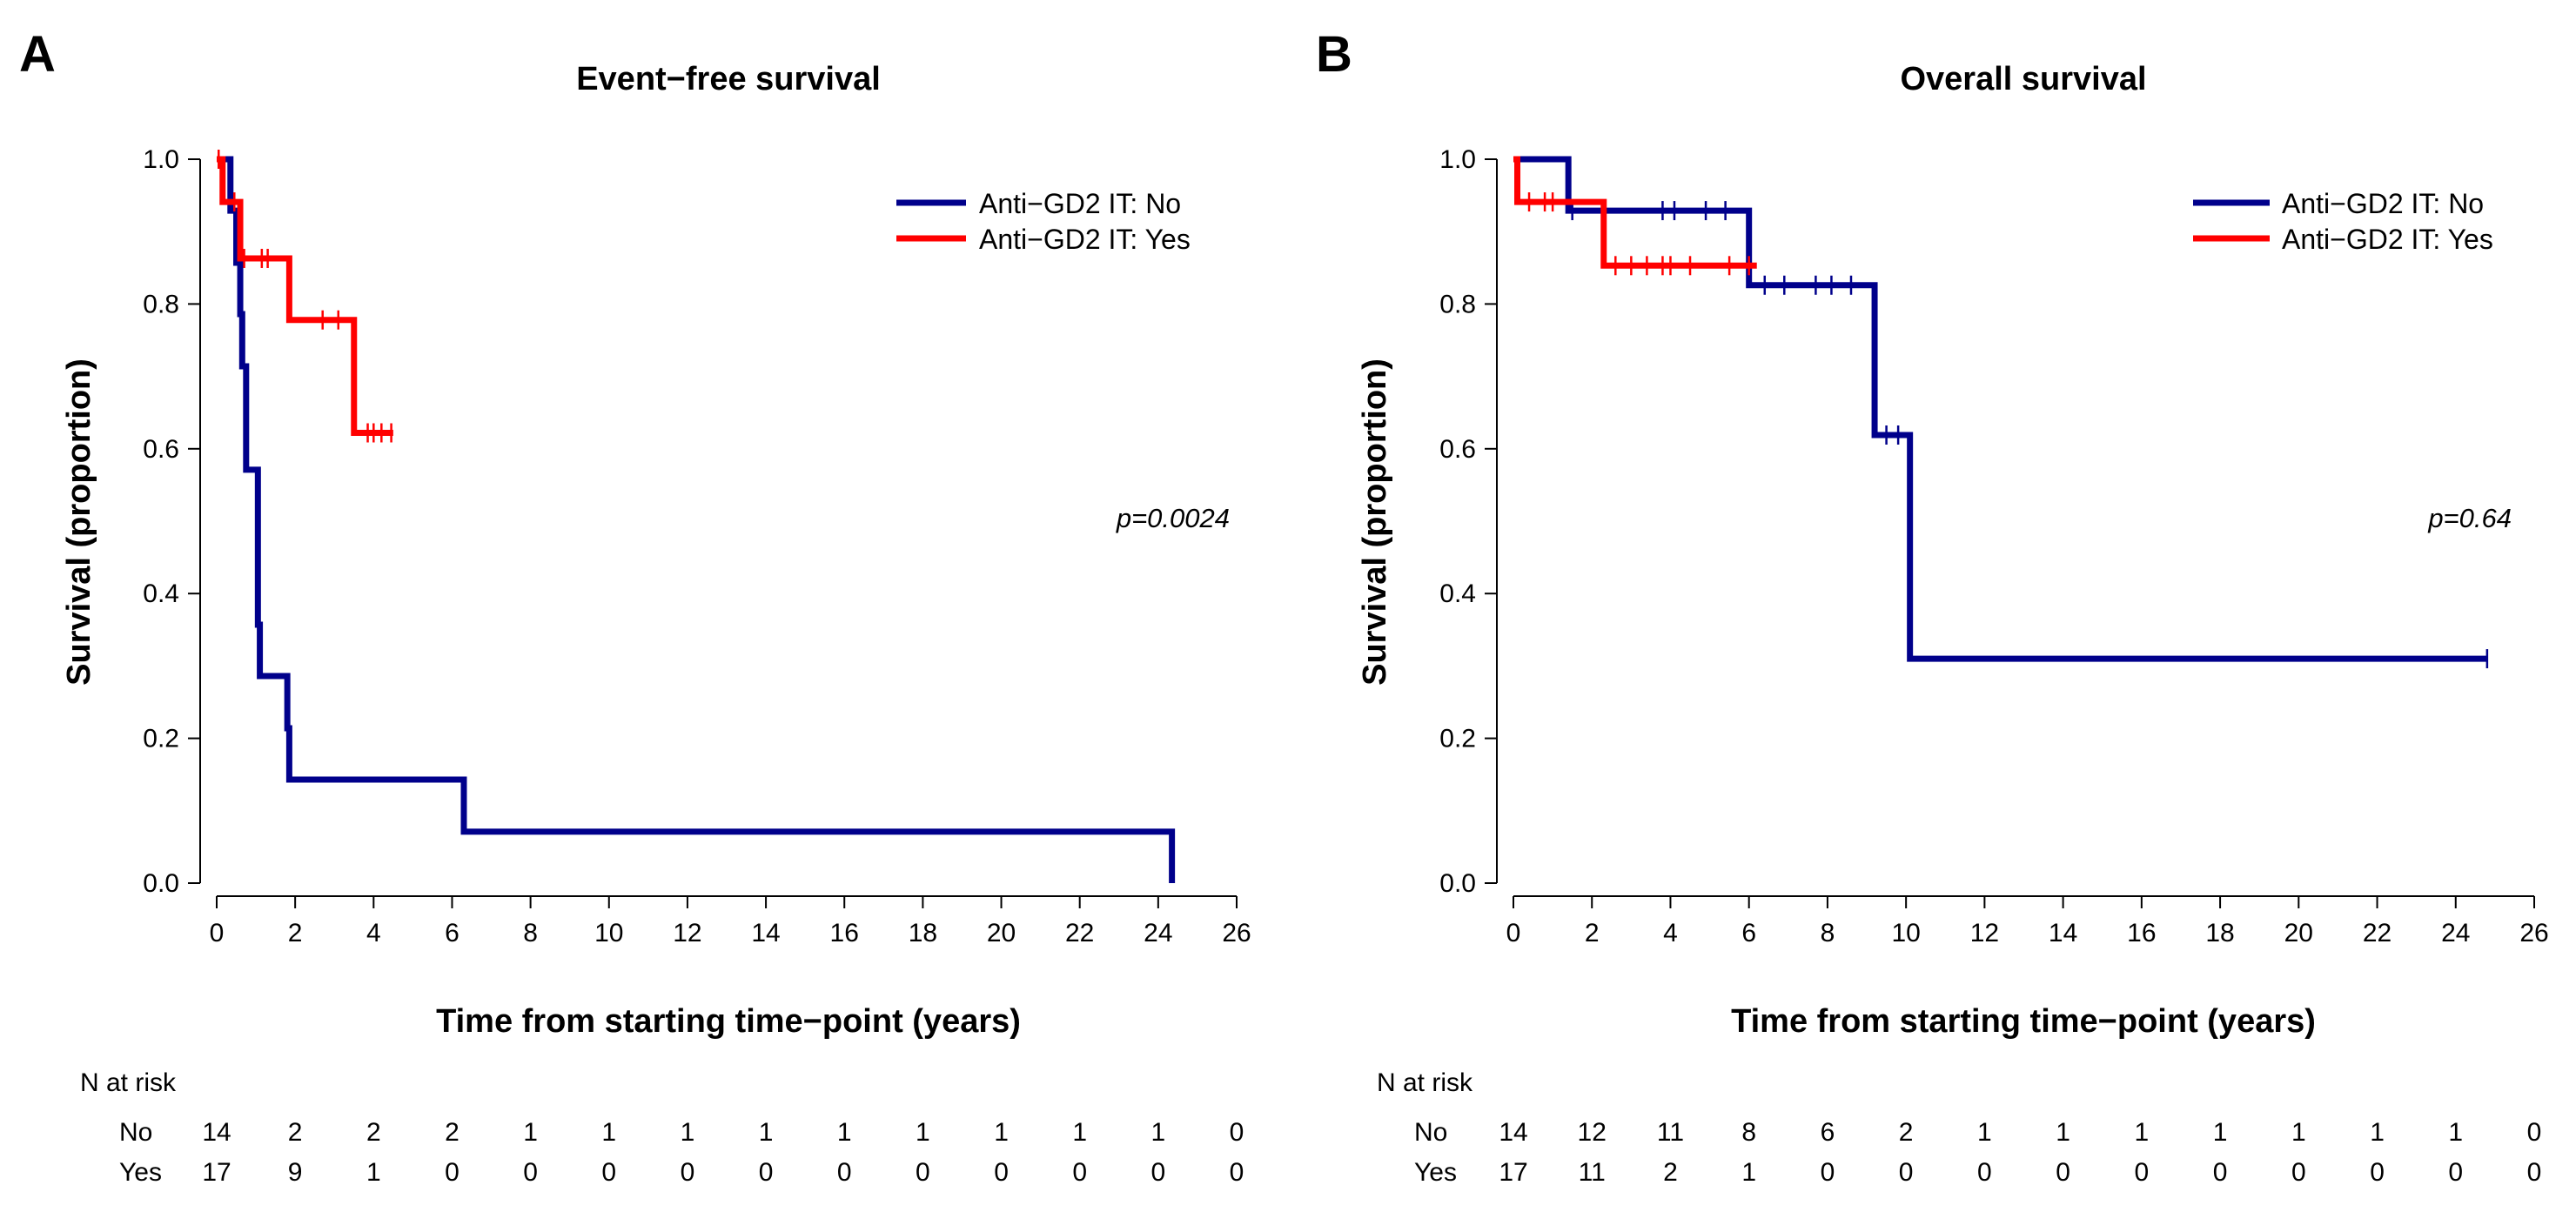 The height and width of the screenshot is (1212, 2576). Describe the element at coordinates (687, 933) in the screenshot. I see `panel-a-x-tick-label: 12` at that location.